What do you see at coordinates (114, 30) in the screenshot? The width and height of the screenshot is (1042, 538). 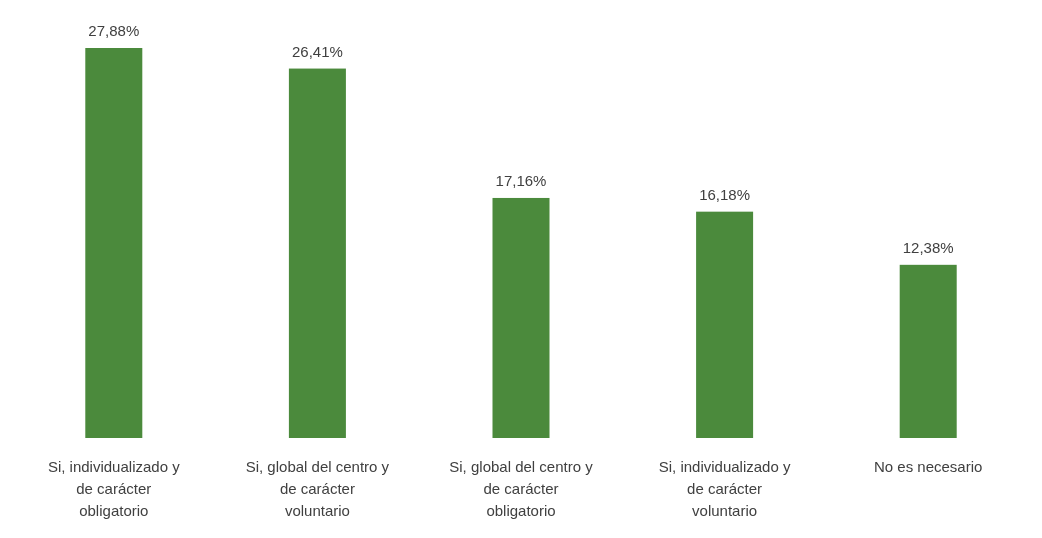 I see `data-label: 27,88%` at bounding box center [114, 30].